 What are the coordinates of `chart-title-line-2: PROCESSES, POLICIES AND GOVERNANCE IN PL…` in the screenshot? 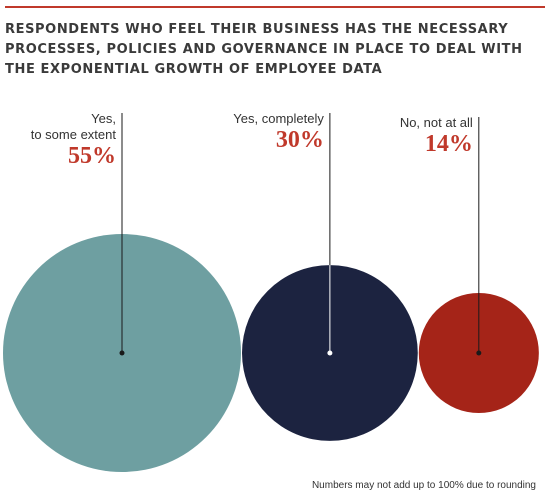 It's located at (264, 49).